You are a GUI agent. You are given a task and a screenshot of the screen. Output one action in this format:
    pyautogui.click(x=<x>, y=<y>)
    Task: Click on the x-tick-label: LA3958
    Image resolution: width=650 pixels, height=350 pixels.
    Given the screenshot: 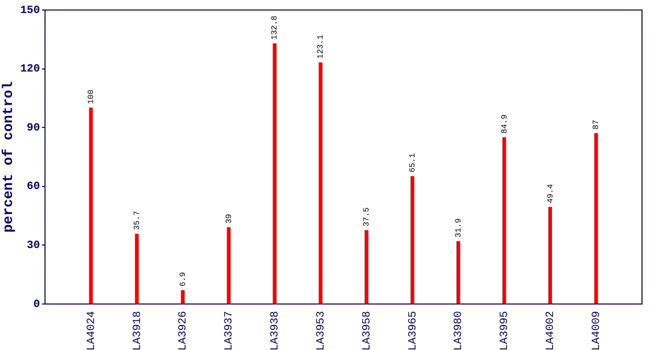 What is the action you would take?
    pyautogui.click(x=367, y=330)
    